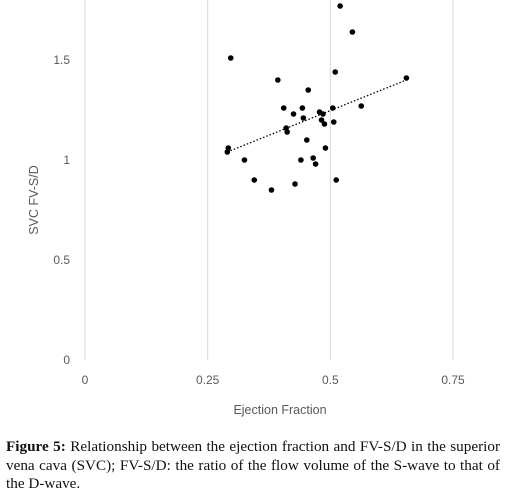 The width and height of the screenshot is (505, 504). Describe the element at coordinates (330, 380) in the screenshot. I see `x-tick-label: 0.5` at that location.